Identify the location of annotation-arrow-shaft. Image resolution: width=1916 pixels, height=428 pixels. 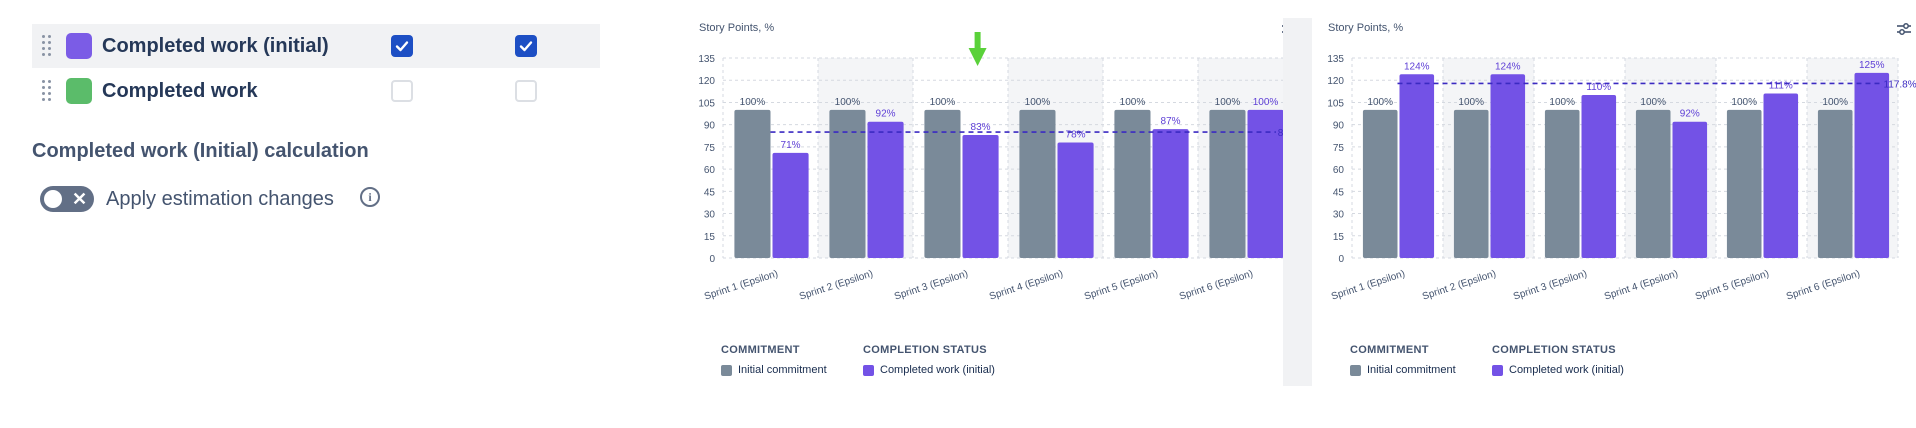
(977, 41).